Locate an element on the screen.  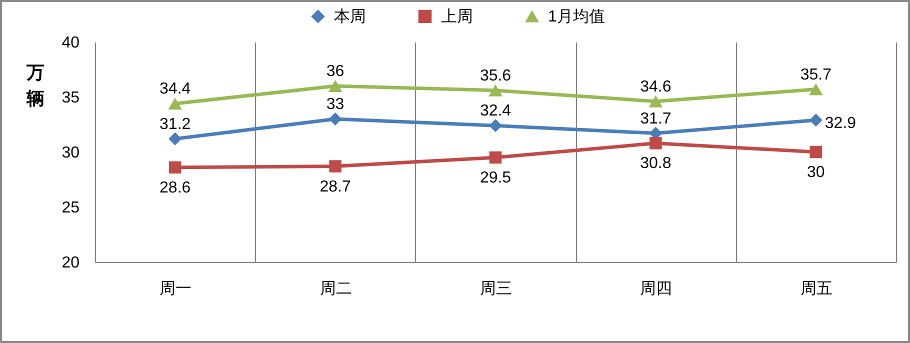
data-label: 28.6 is located at coordinates (175, 187).